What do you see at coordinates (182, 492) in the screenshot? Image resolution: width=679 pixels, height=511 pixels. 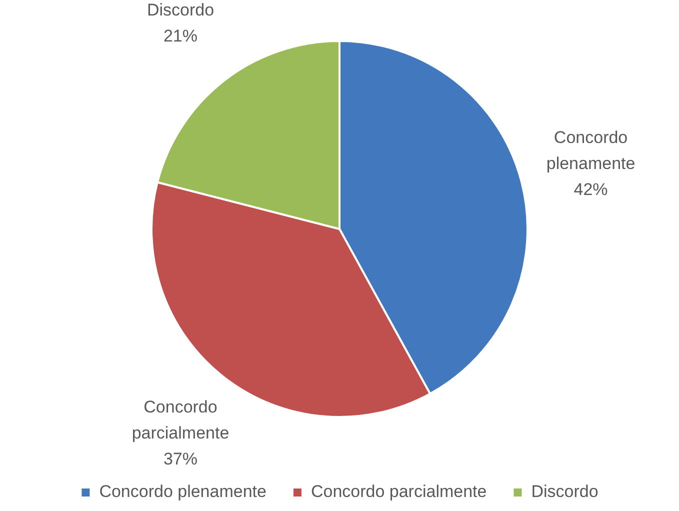 I see `legend-label: Concordo plenamente` at bounding box center [182, 492].